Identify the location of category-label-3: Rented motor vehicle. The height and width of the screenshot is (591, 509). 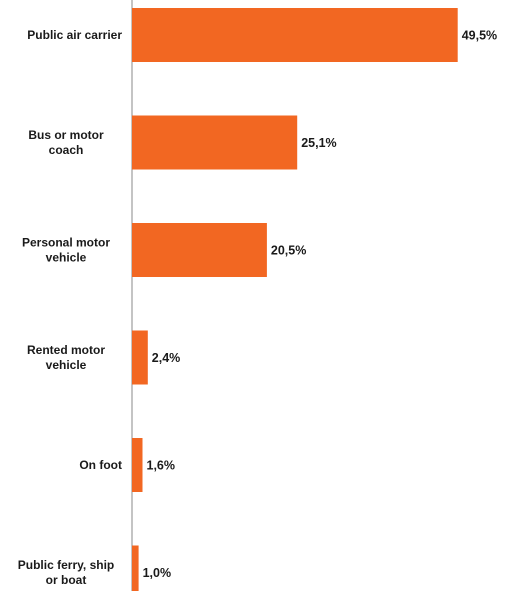
(66, 357).